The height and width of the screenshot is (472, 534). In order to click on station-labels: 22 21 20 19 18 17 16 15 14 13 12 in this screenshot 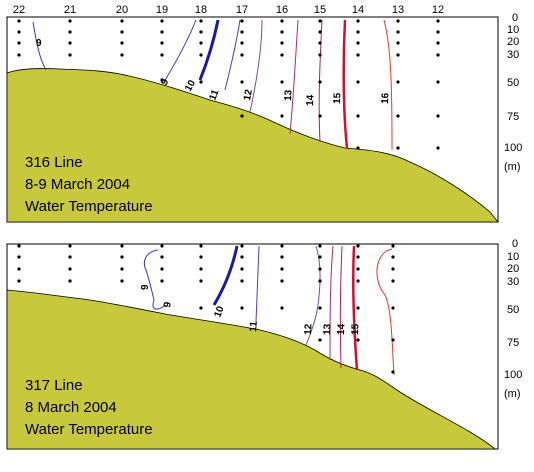, I will do `click(228, 10)`.